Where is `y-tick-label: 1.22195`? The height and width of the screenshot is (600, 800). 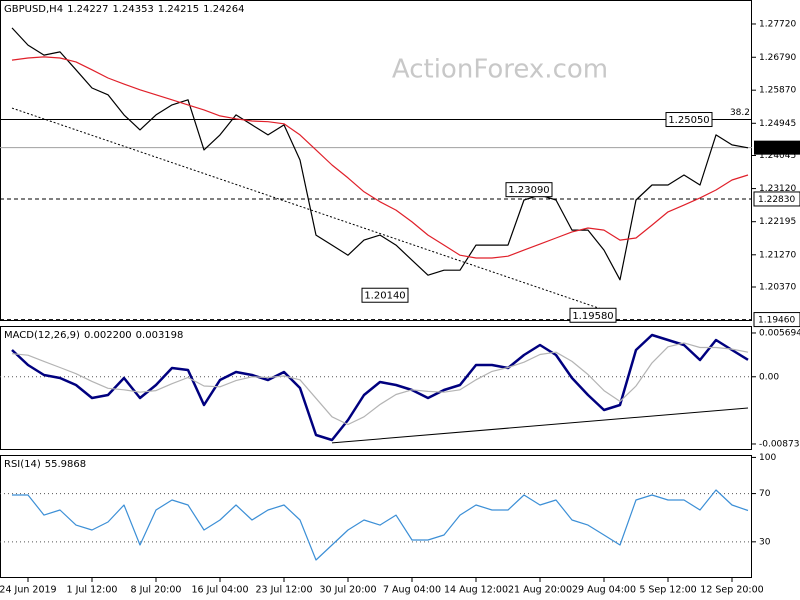
y-tick-label: 1.22195 is located at coordinates (777, 222).